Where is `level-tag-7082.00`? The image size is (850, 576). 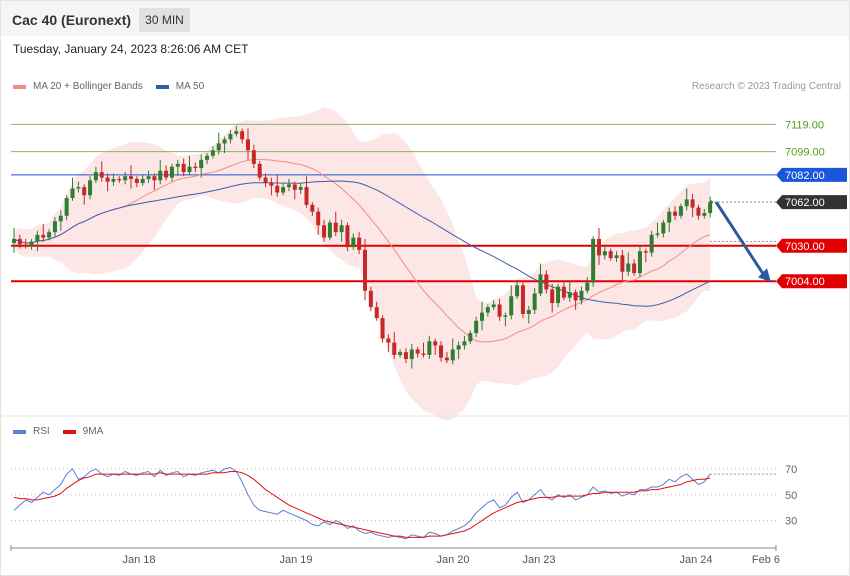
level-tag-7082.00 is located at coordinates (811, 174).